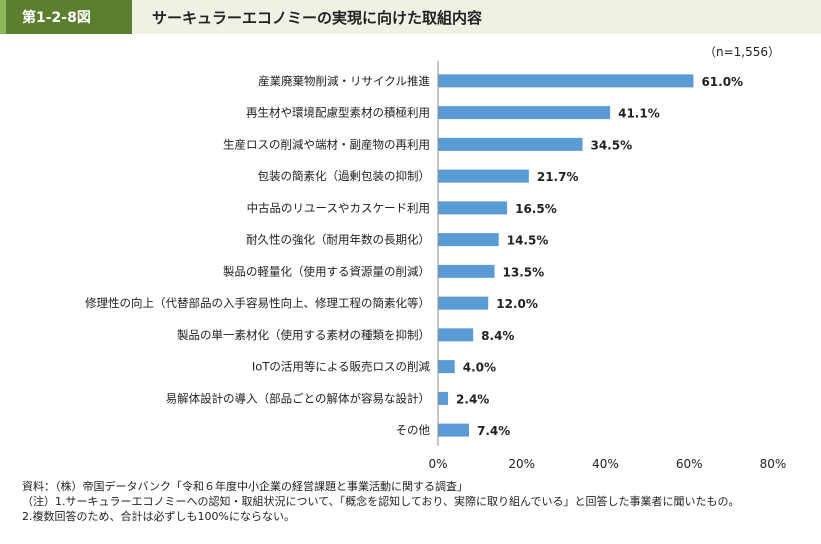 The height and width of the screenshot is (544, 821). I want to click on note-2: 2.複数回答のため、合計は必ずしも100%にならない。, so click(158, 516).